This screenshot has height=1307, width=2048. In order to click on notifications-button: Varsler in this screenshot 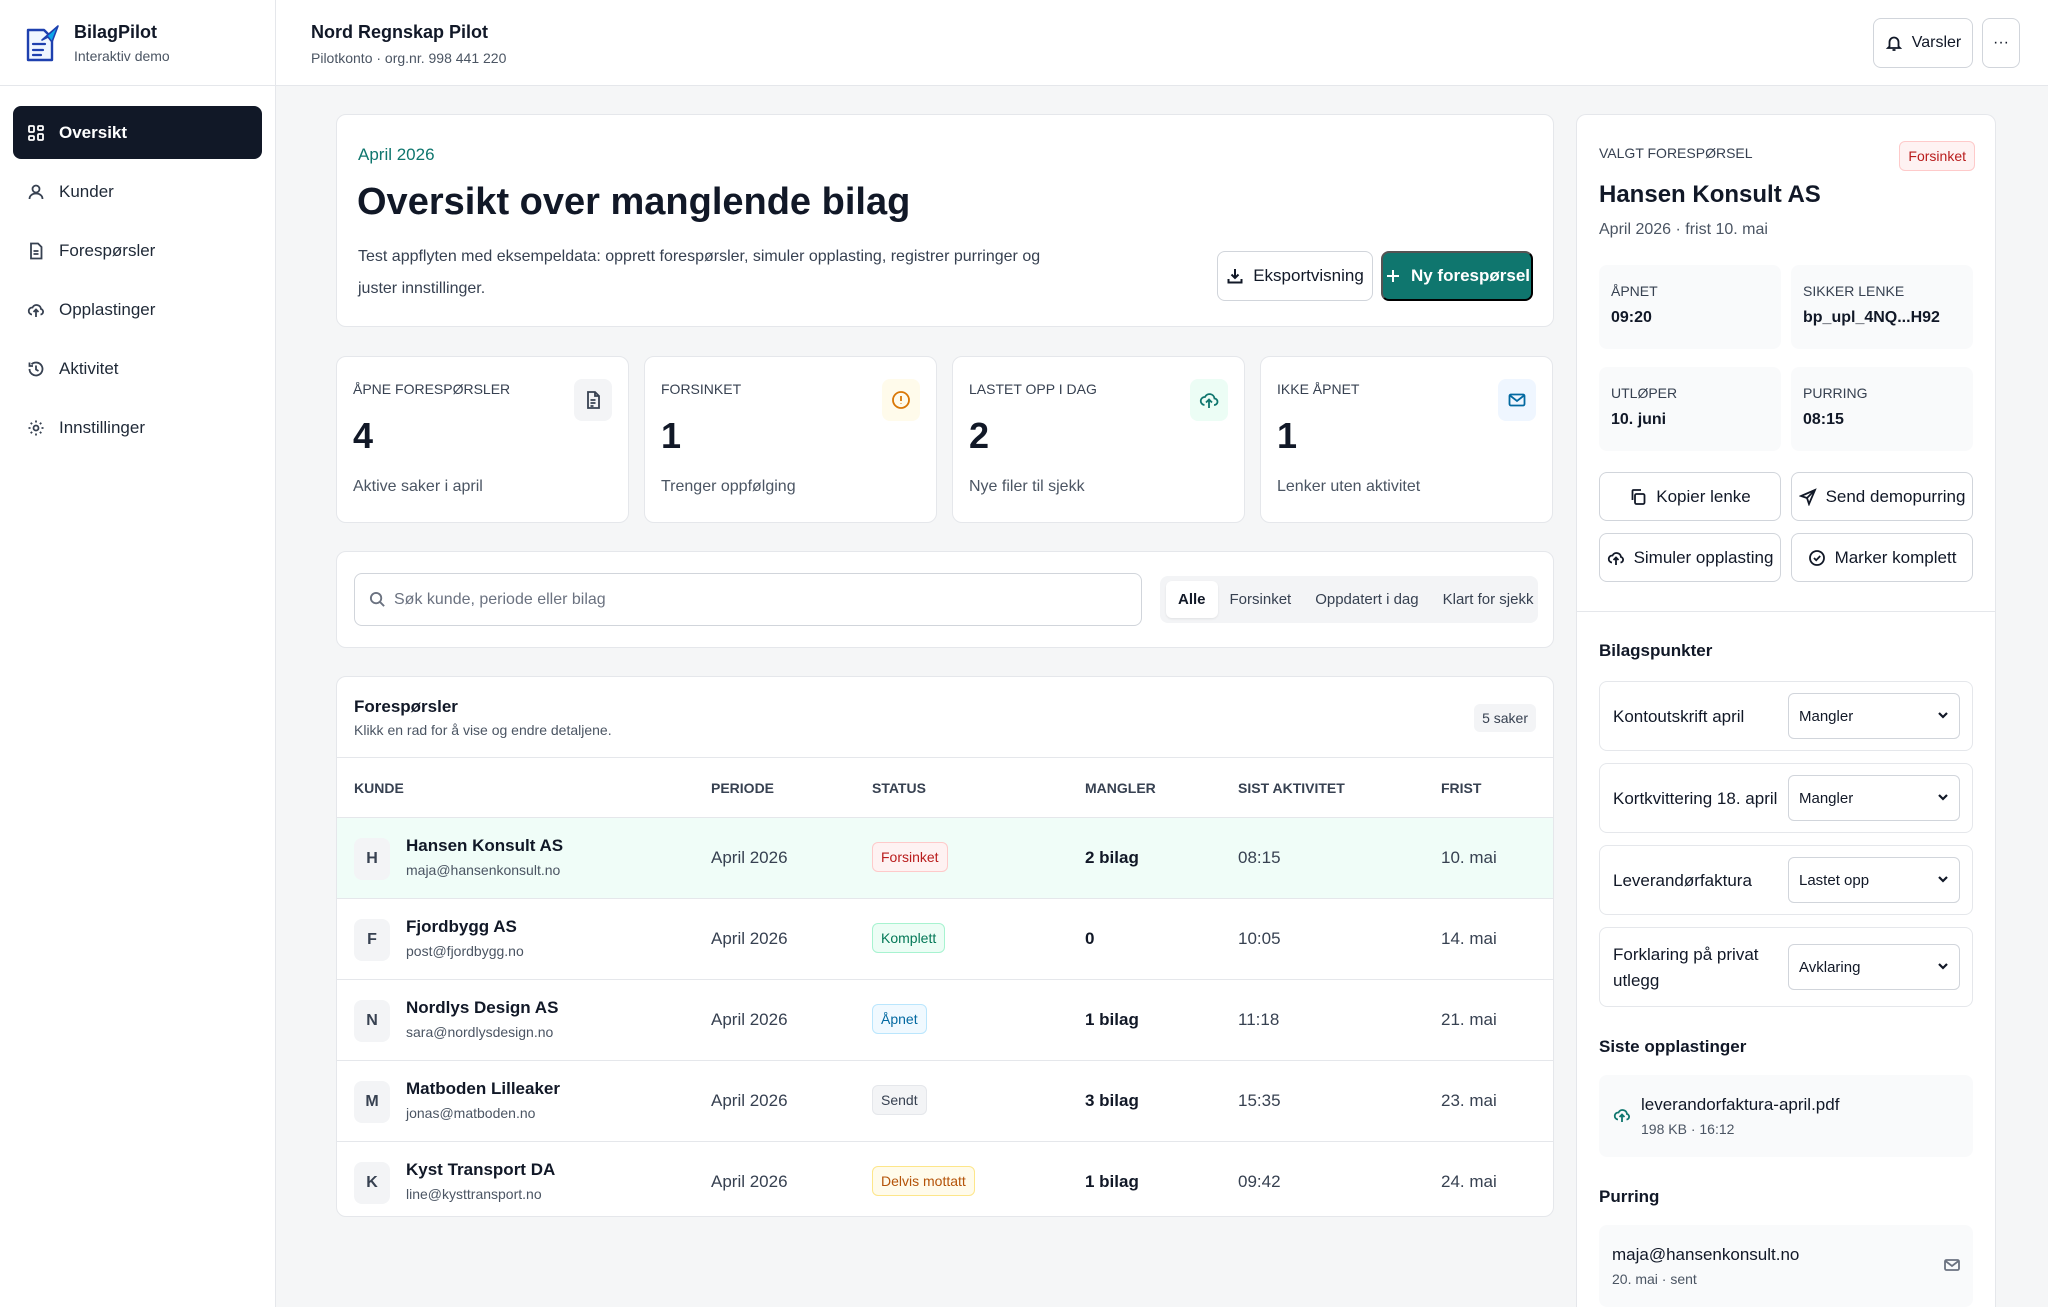, I will do `click(1923, 43)`.